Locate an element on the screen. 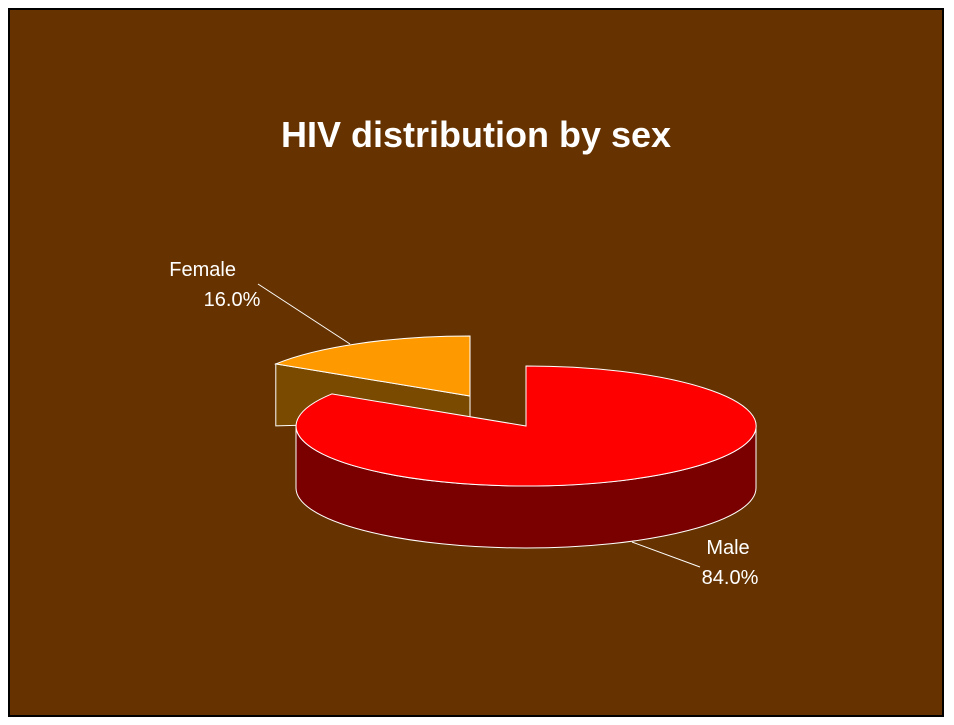 The width and height of the screenshot is (954, 725). chart-title: HIV distribution by sex is located at coordinates (476, 134).